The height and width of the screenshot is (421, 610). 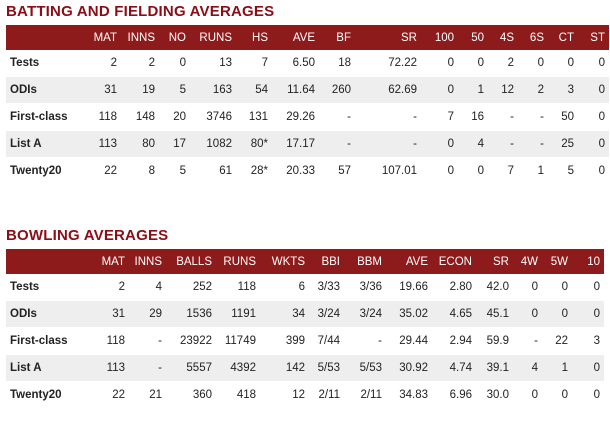 I want to click on bowling-format-label: List A, so click(x=47, y=368).